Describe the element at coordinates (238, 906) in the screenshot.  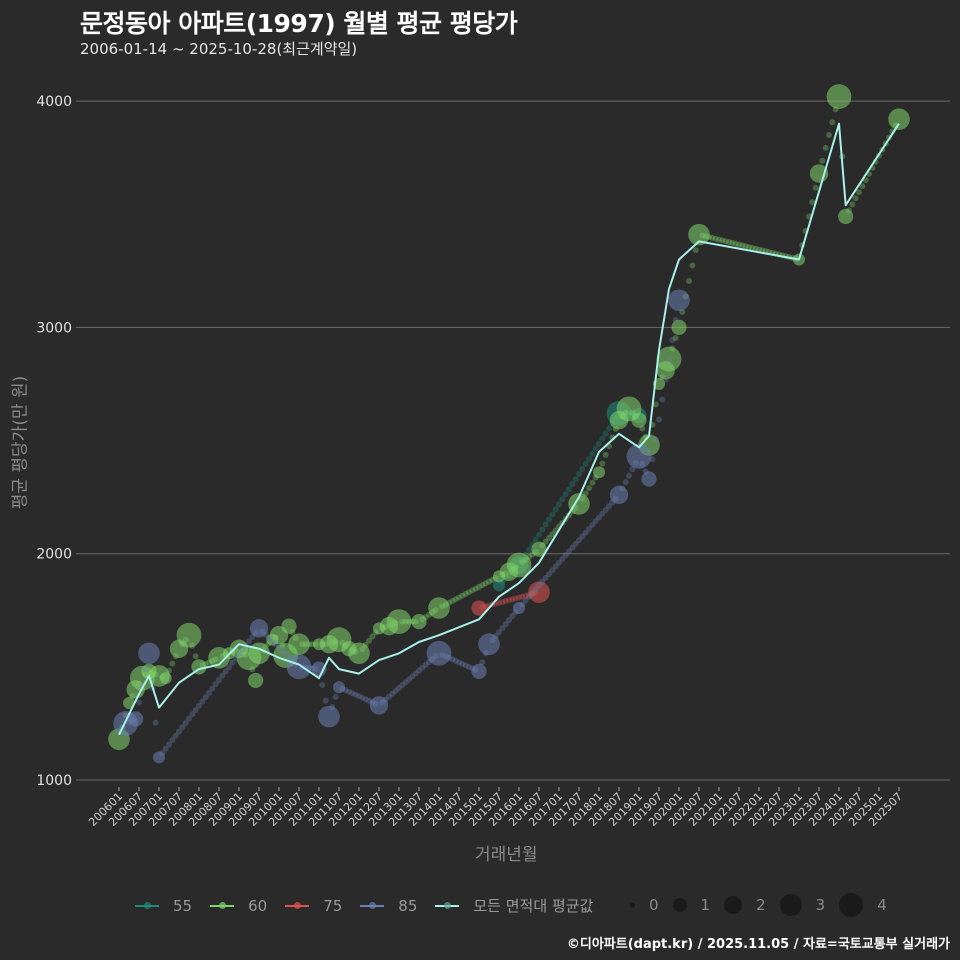
I see `legend-item-60: 60` at that location.